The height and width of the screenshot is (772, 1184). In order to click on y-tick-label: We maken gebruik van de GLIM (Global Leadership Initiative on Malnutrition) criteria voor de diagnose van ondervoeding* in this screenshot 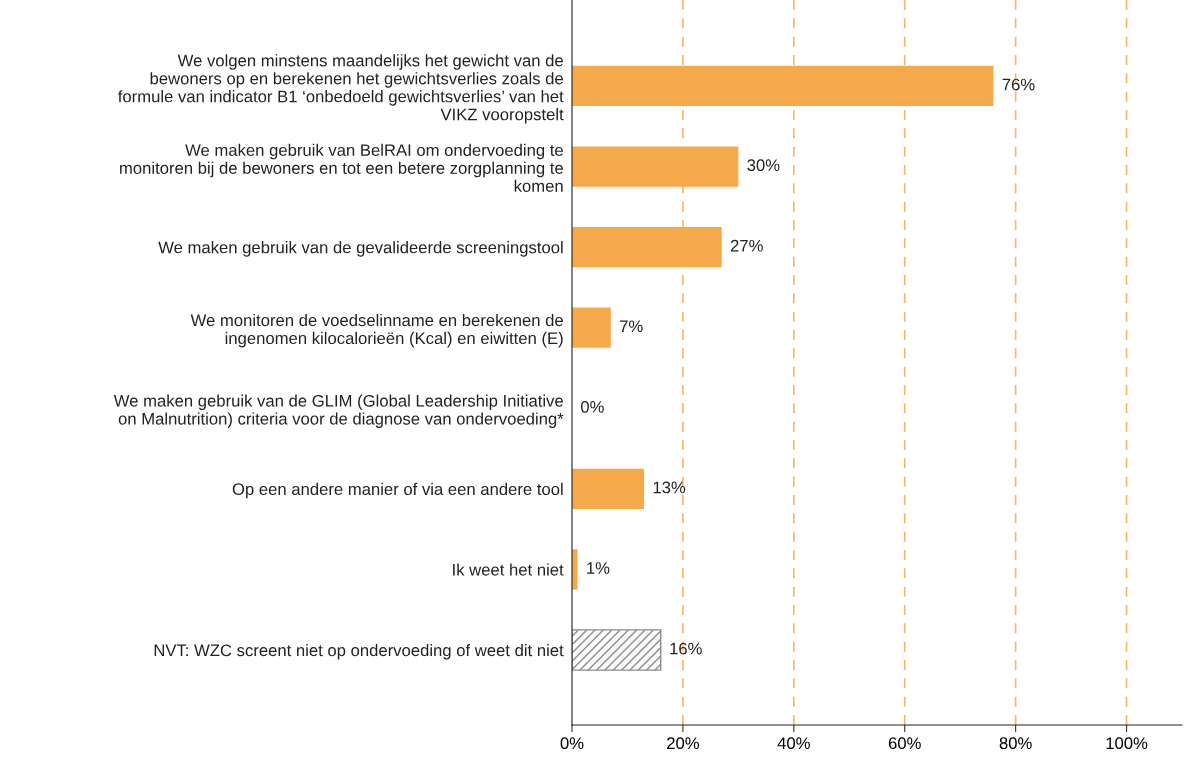, I will do `click(338, 411)`.